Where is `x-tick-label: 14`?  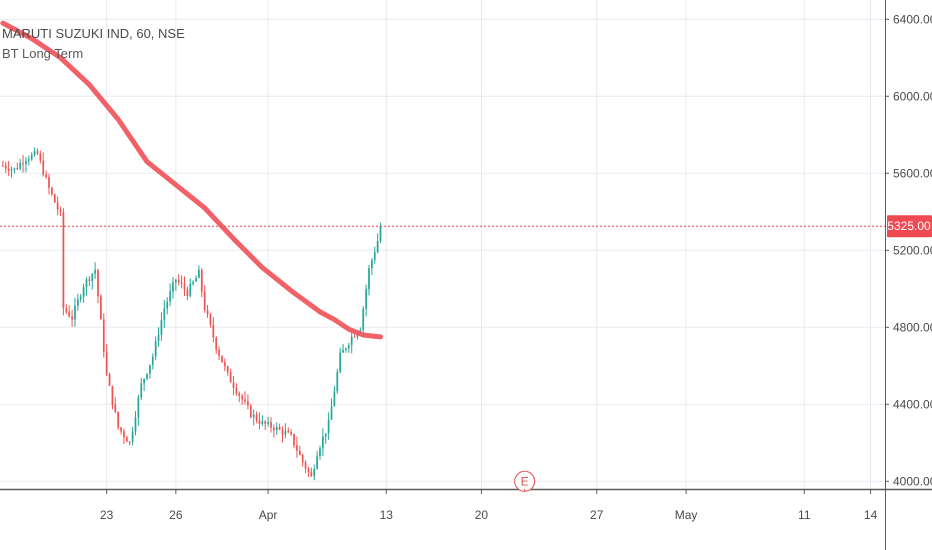 x-tick-label: 14 is located at coordinates (871, 515).